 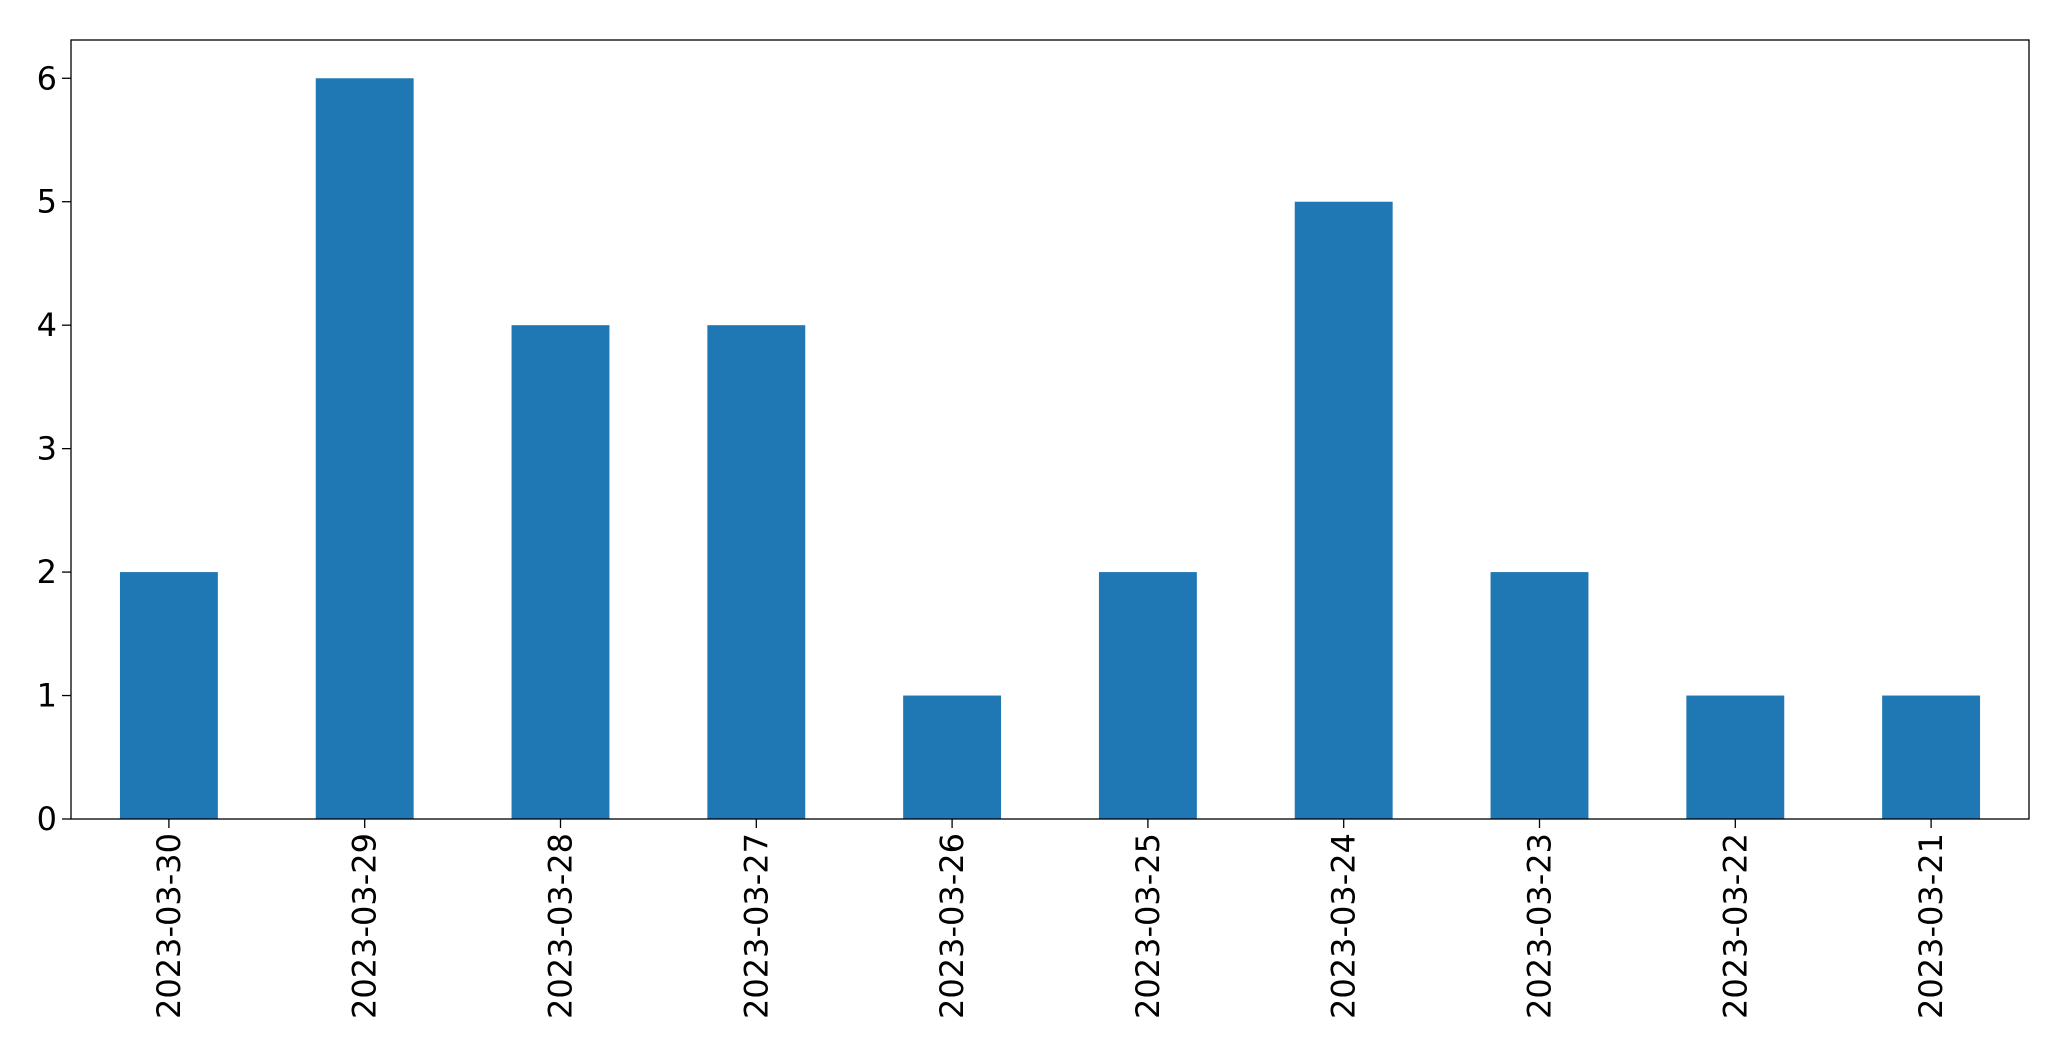 I want to click on y-tick-label: 2, so click(x=47, y=572).